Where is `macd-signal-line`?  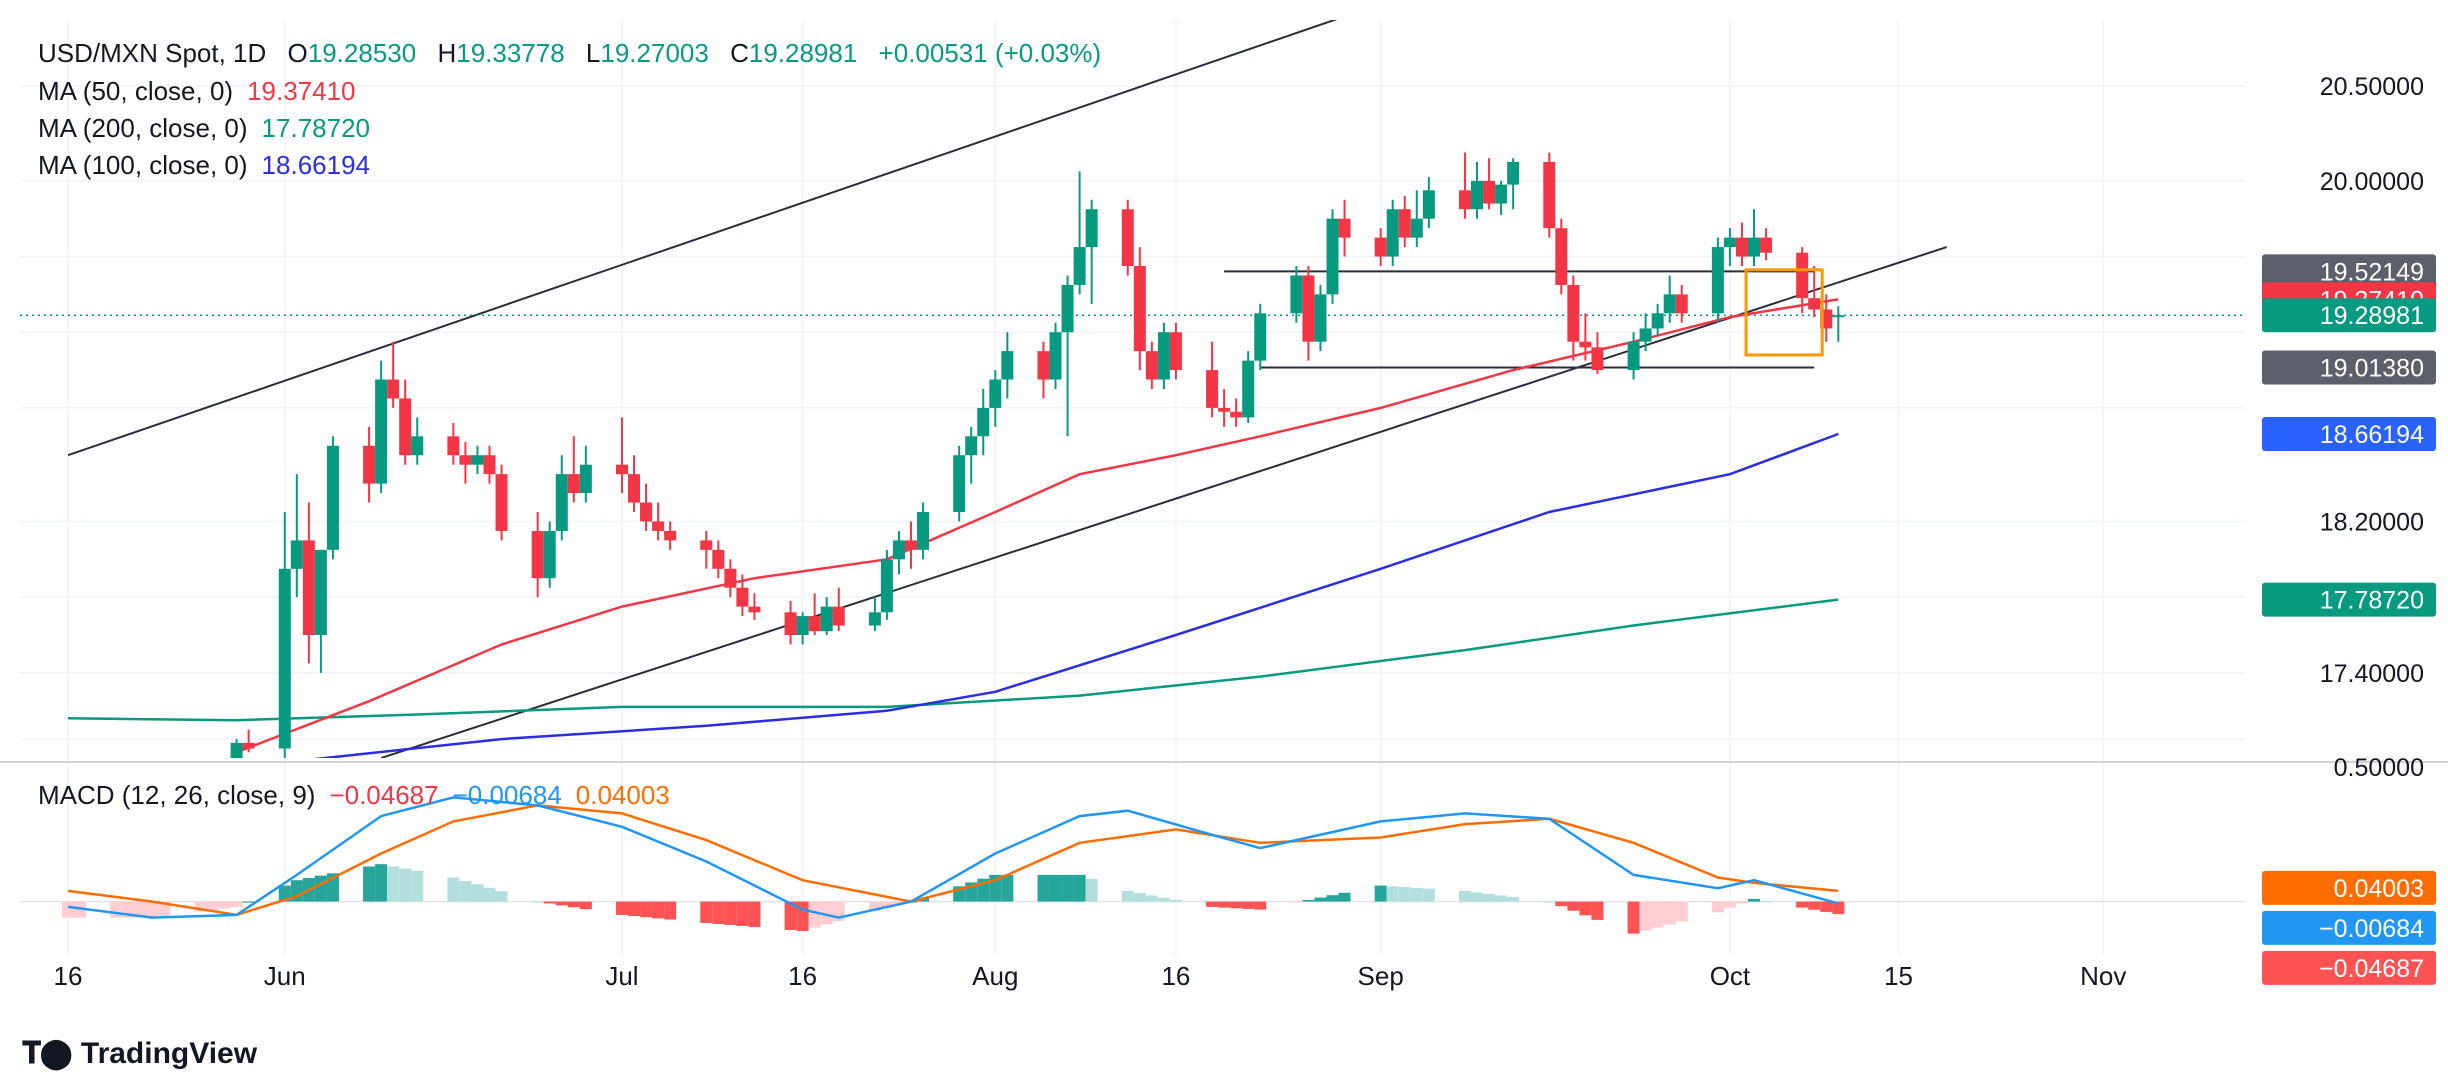
macd-signal-line is located at coordinates (953, 860).